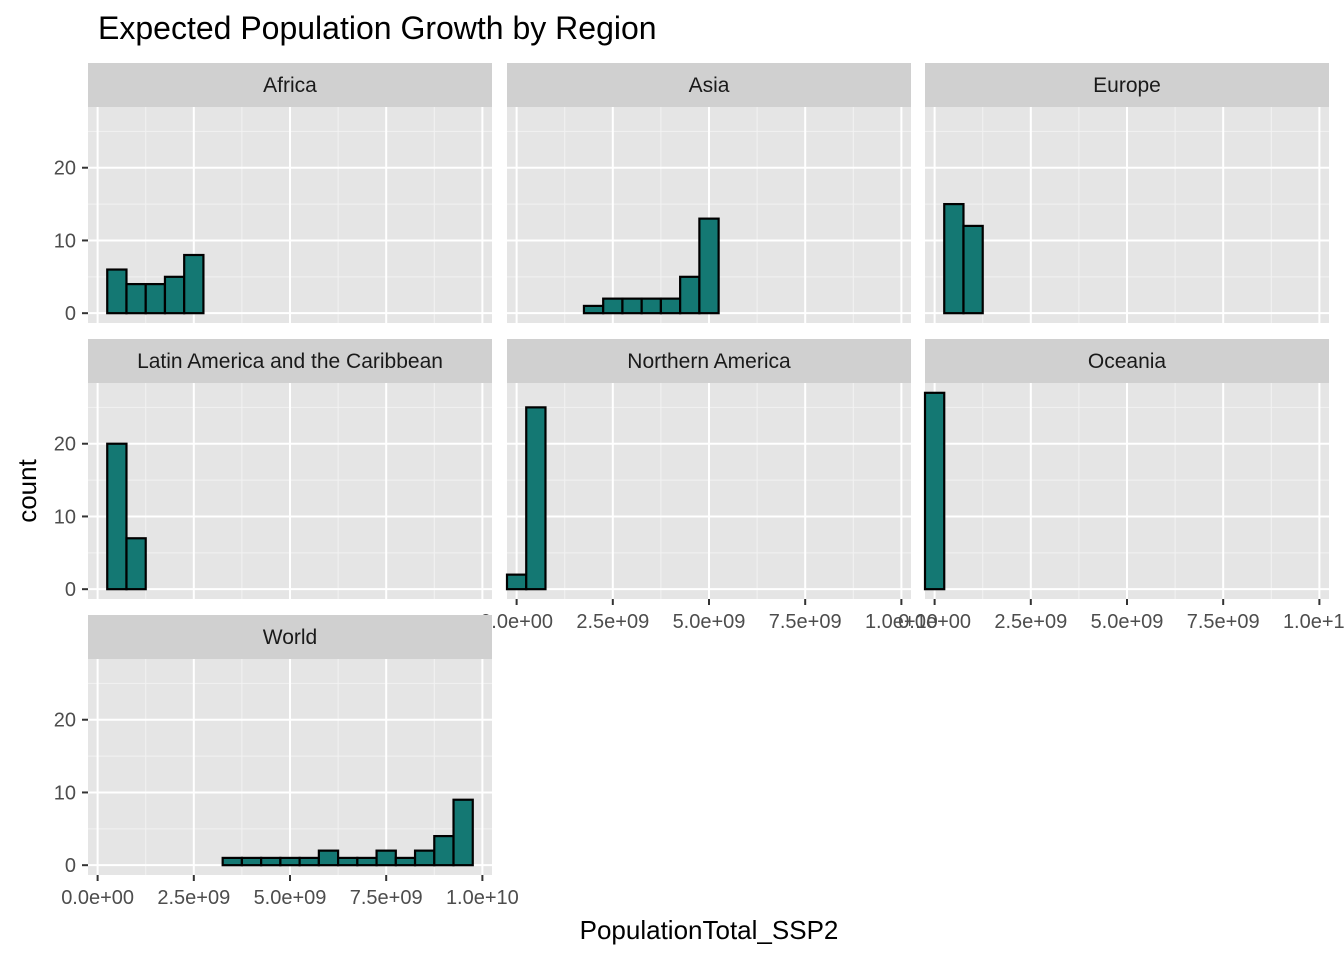 The width and height of the screenshot is (1344, 960). I want to click on facet-strip-label: Europe, so click(1127, 85).